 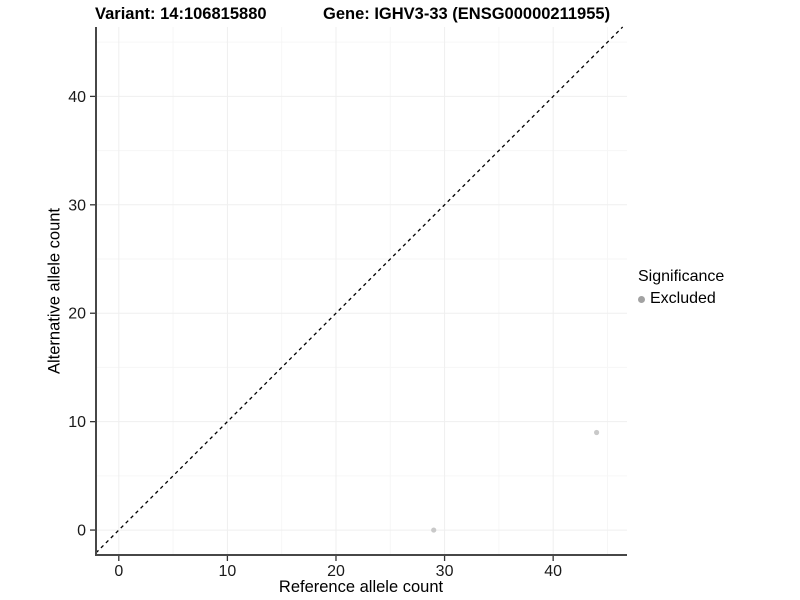 I want to click on legend-item-excluded: Excluded, so click(x=681, y=299).